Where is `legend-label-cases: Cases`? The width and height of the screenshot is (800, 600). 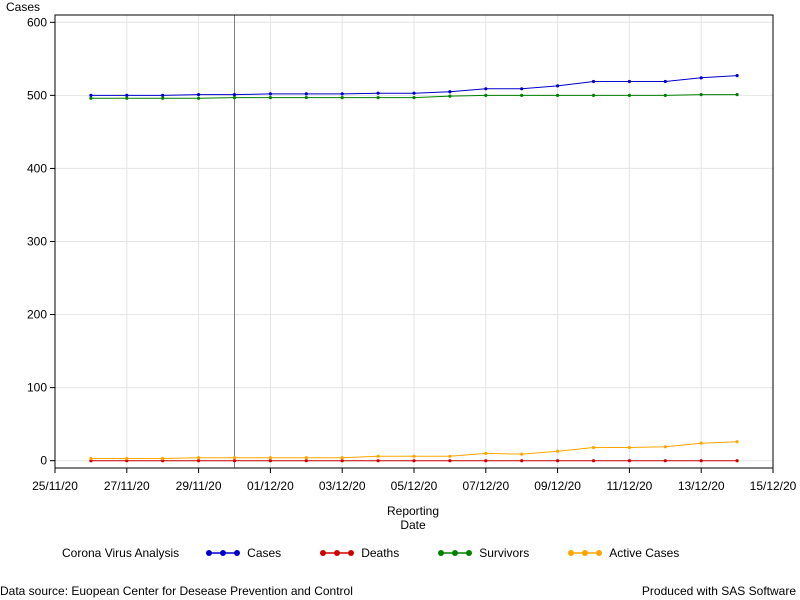
legend-label-cases: Cases is located at coordinates (264, 553).